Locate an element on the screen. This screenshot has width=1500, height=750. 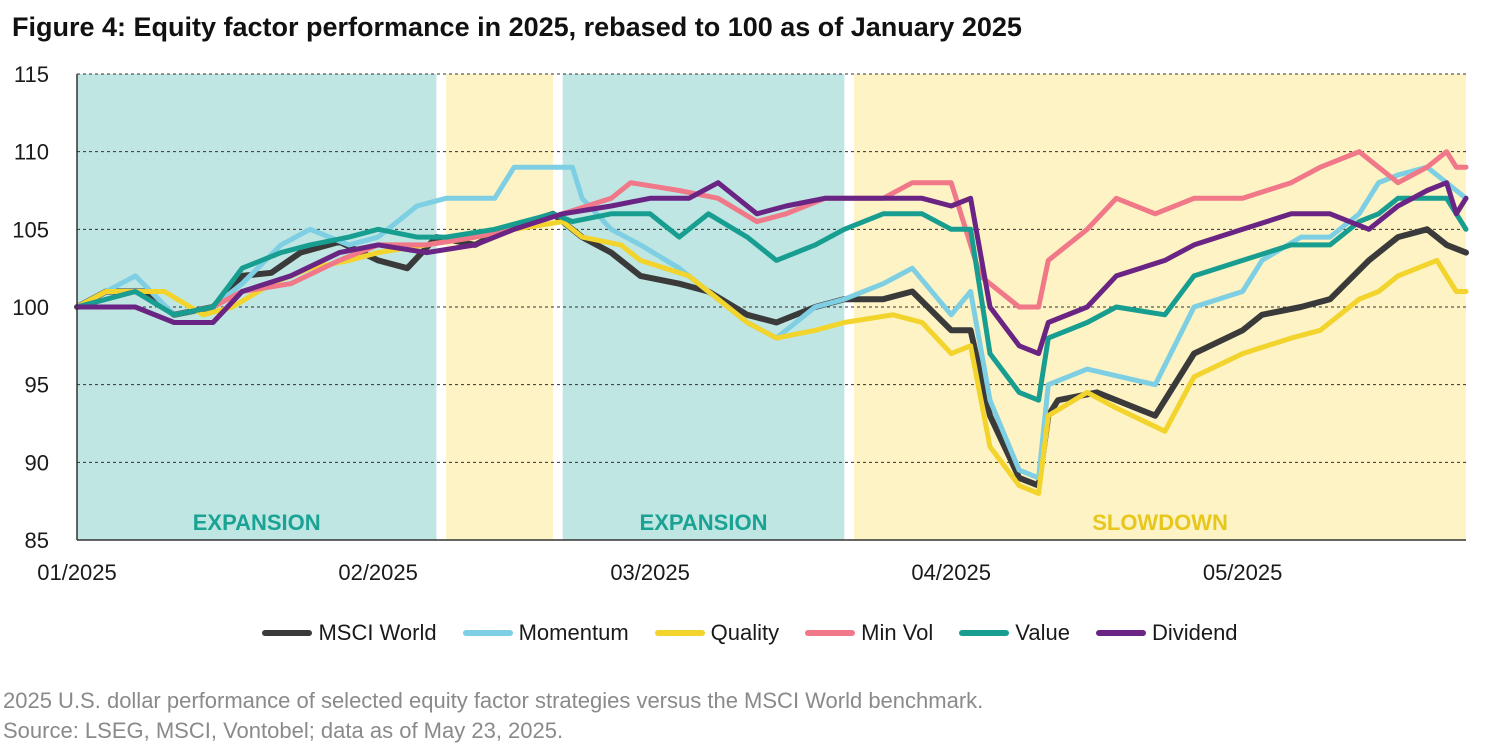
legend-item-min-vol: Min Vol is located at coordinates (869, 633).